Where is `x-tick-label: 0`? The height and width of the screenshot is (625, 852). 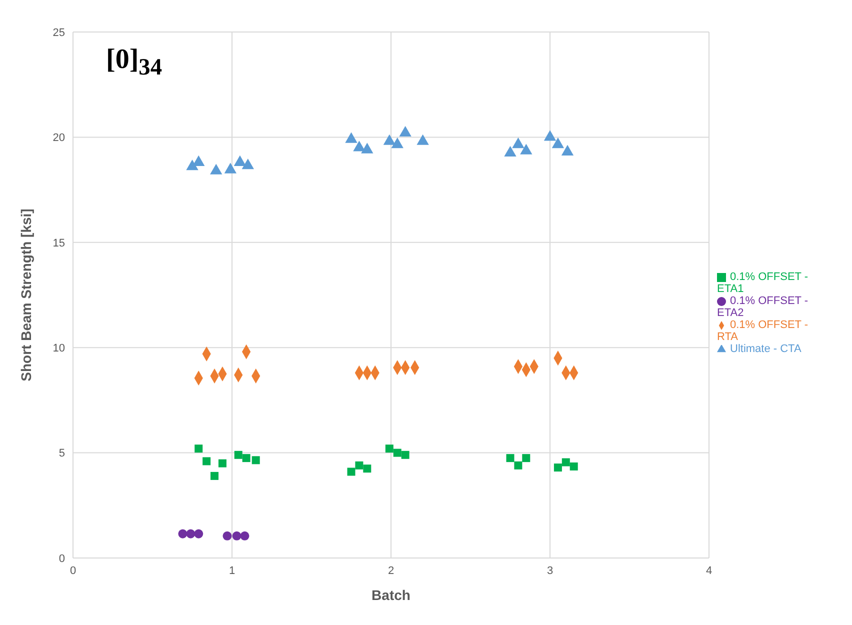
x-tick-label: 0 is located at coordinates (73, 570).